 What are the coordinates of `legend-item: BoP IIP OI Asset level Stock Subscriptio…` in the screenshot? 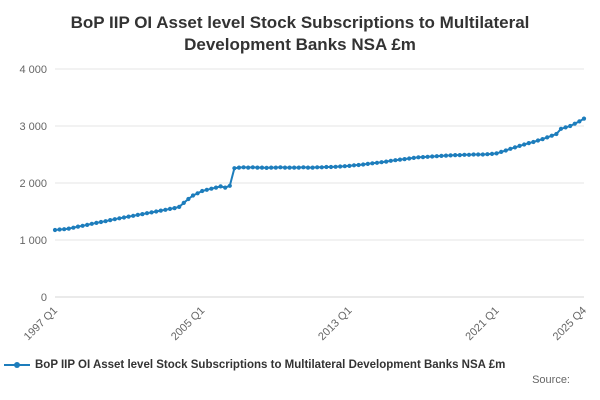 It's located at (300, 365).